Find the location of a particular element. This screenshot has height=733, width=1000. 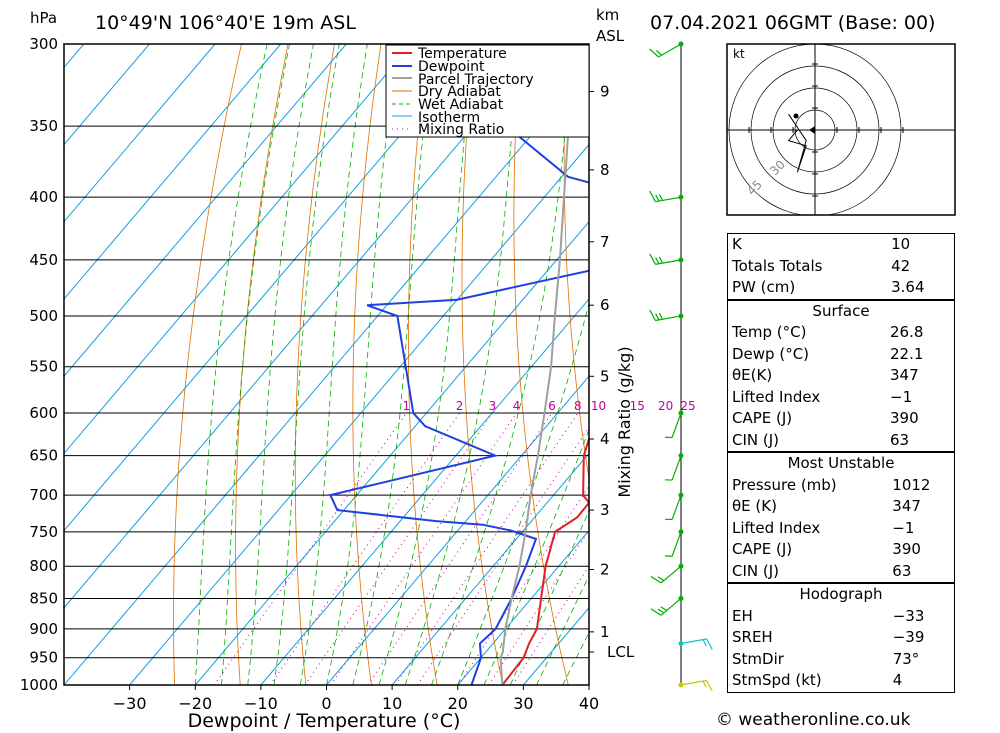

height-tick-label: 6 is located at coordinates (605, 305).